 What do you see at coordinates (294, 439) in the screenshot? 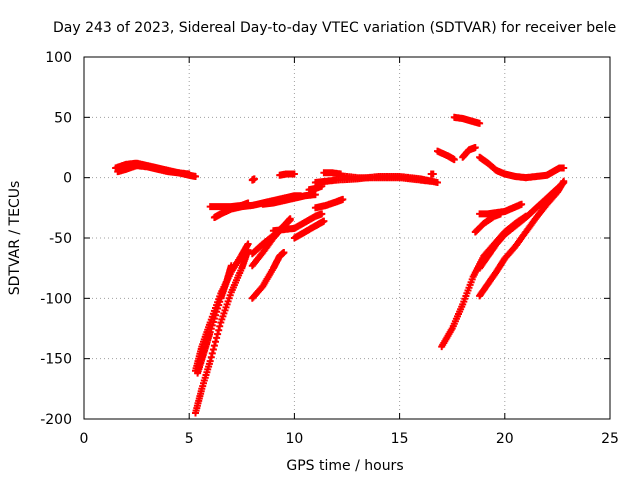
I see `x-tick-label: 10` at bounding box center [294, 439].